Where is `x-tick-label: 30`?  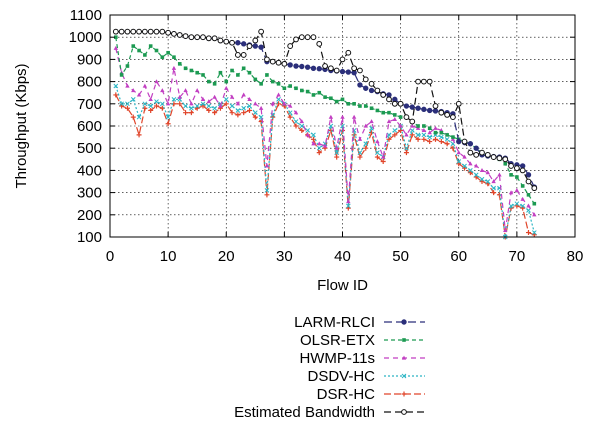
x-tick-label: 30 is located at coordinates (284, 256).